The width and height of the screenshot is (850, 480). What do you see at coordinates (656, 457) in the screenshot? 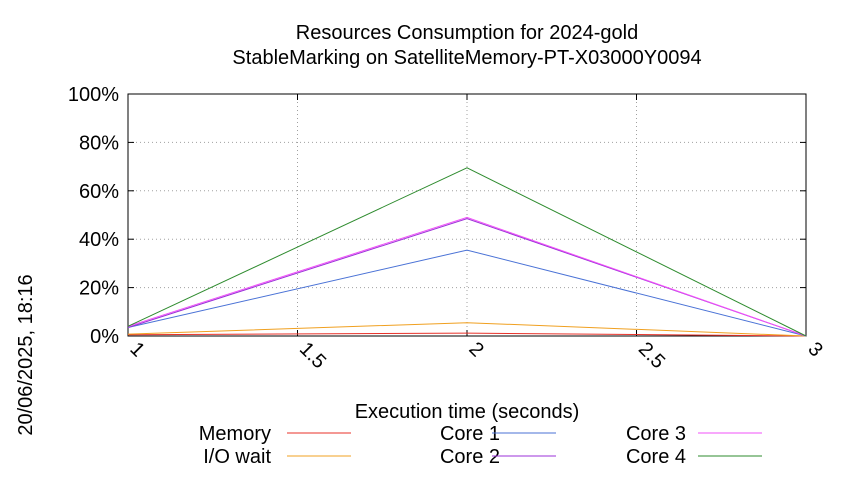
I see `legend-label-core-4: Core 4` at bounding box center [656, 457].